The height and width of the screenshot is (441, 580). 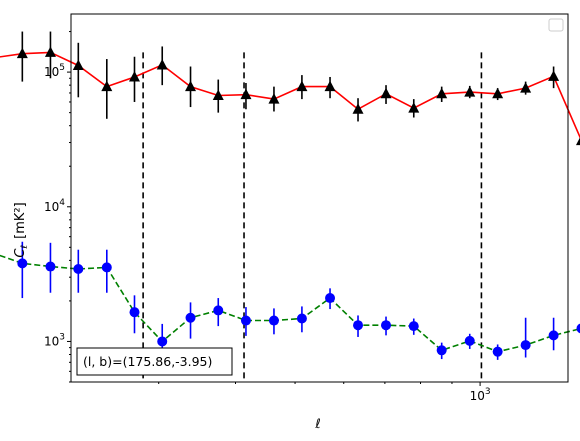 What do you see at coordinates (54, 71) in the screenshot?
I see `y-tick-label: 10⁵` at bounding box center [54, 71].